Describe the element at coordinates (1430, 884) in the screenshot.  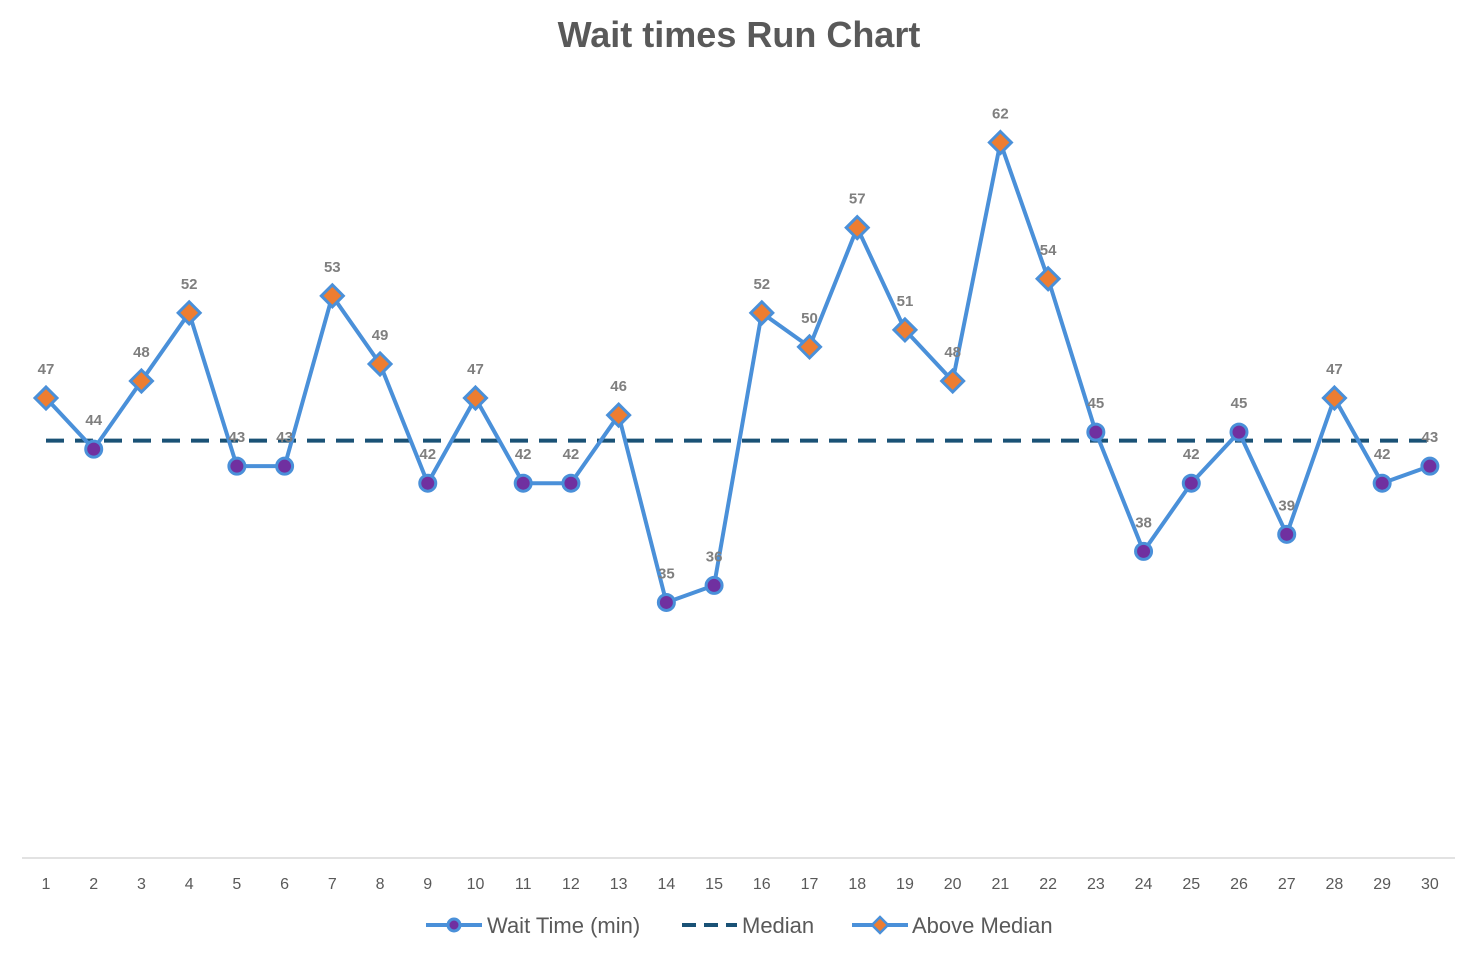
I see `x-tick-label: 30` at that location.